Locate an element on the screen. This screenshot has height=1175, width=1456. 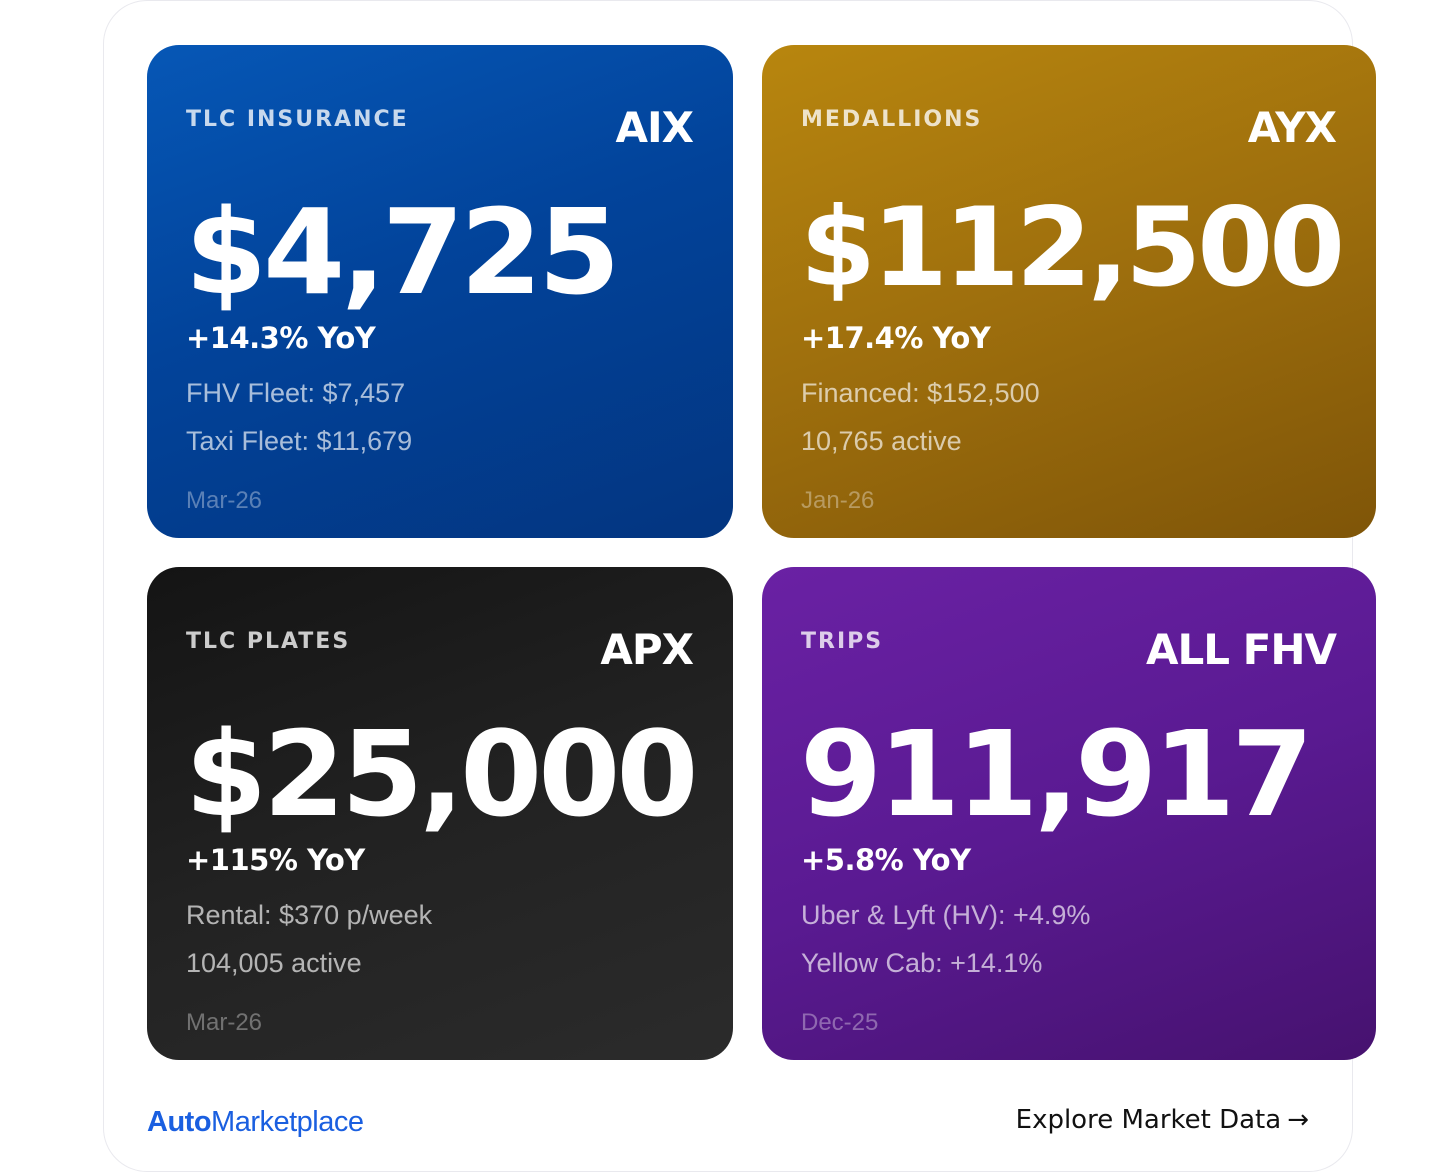
card-value: $25,000 is located at coordinates (441, 774).